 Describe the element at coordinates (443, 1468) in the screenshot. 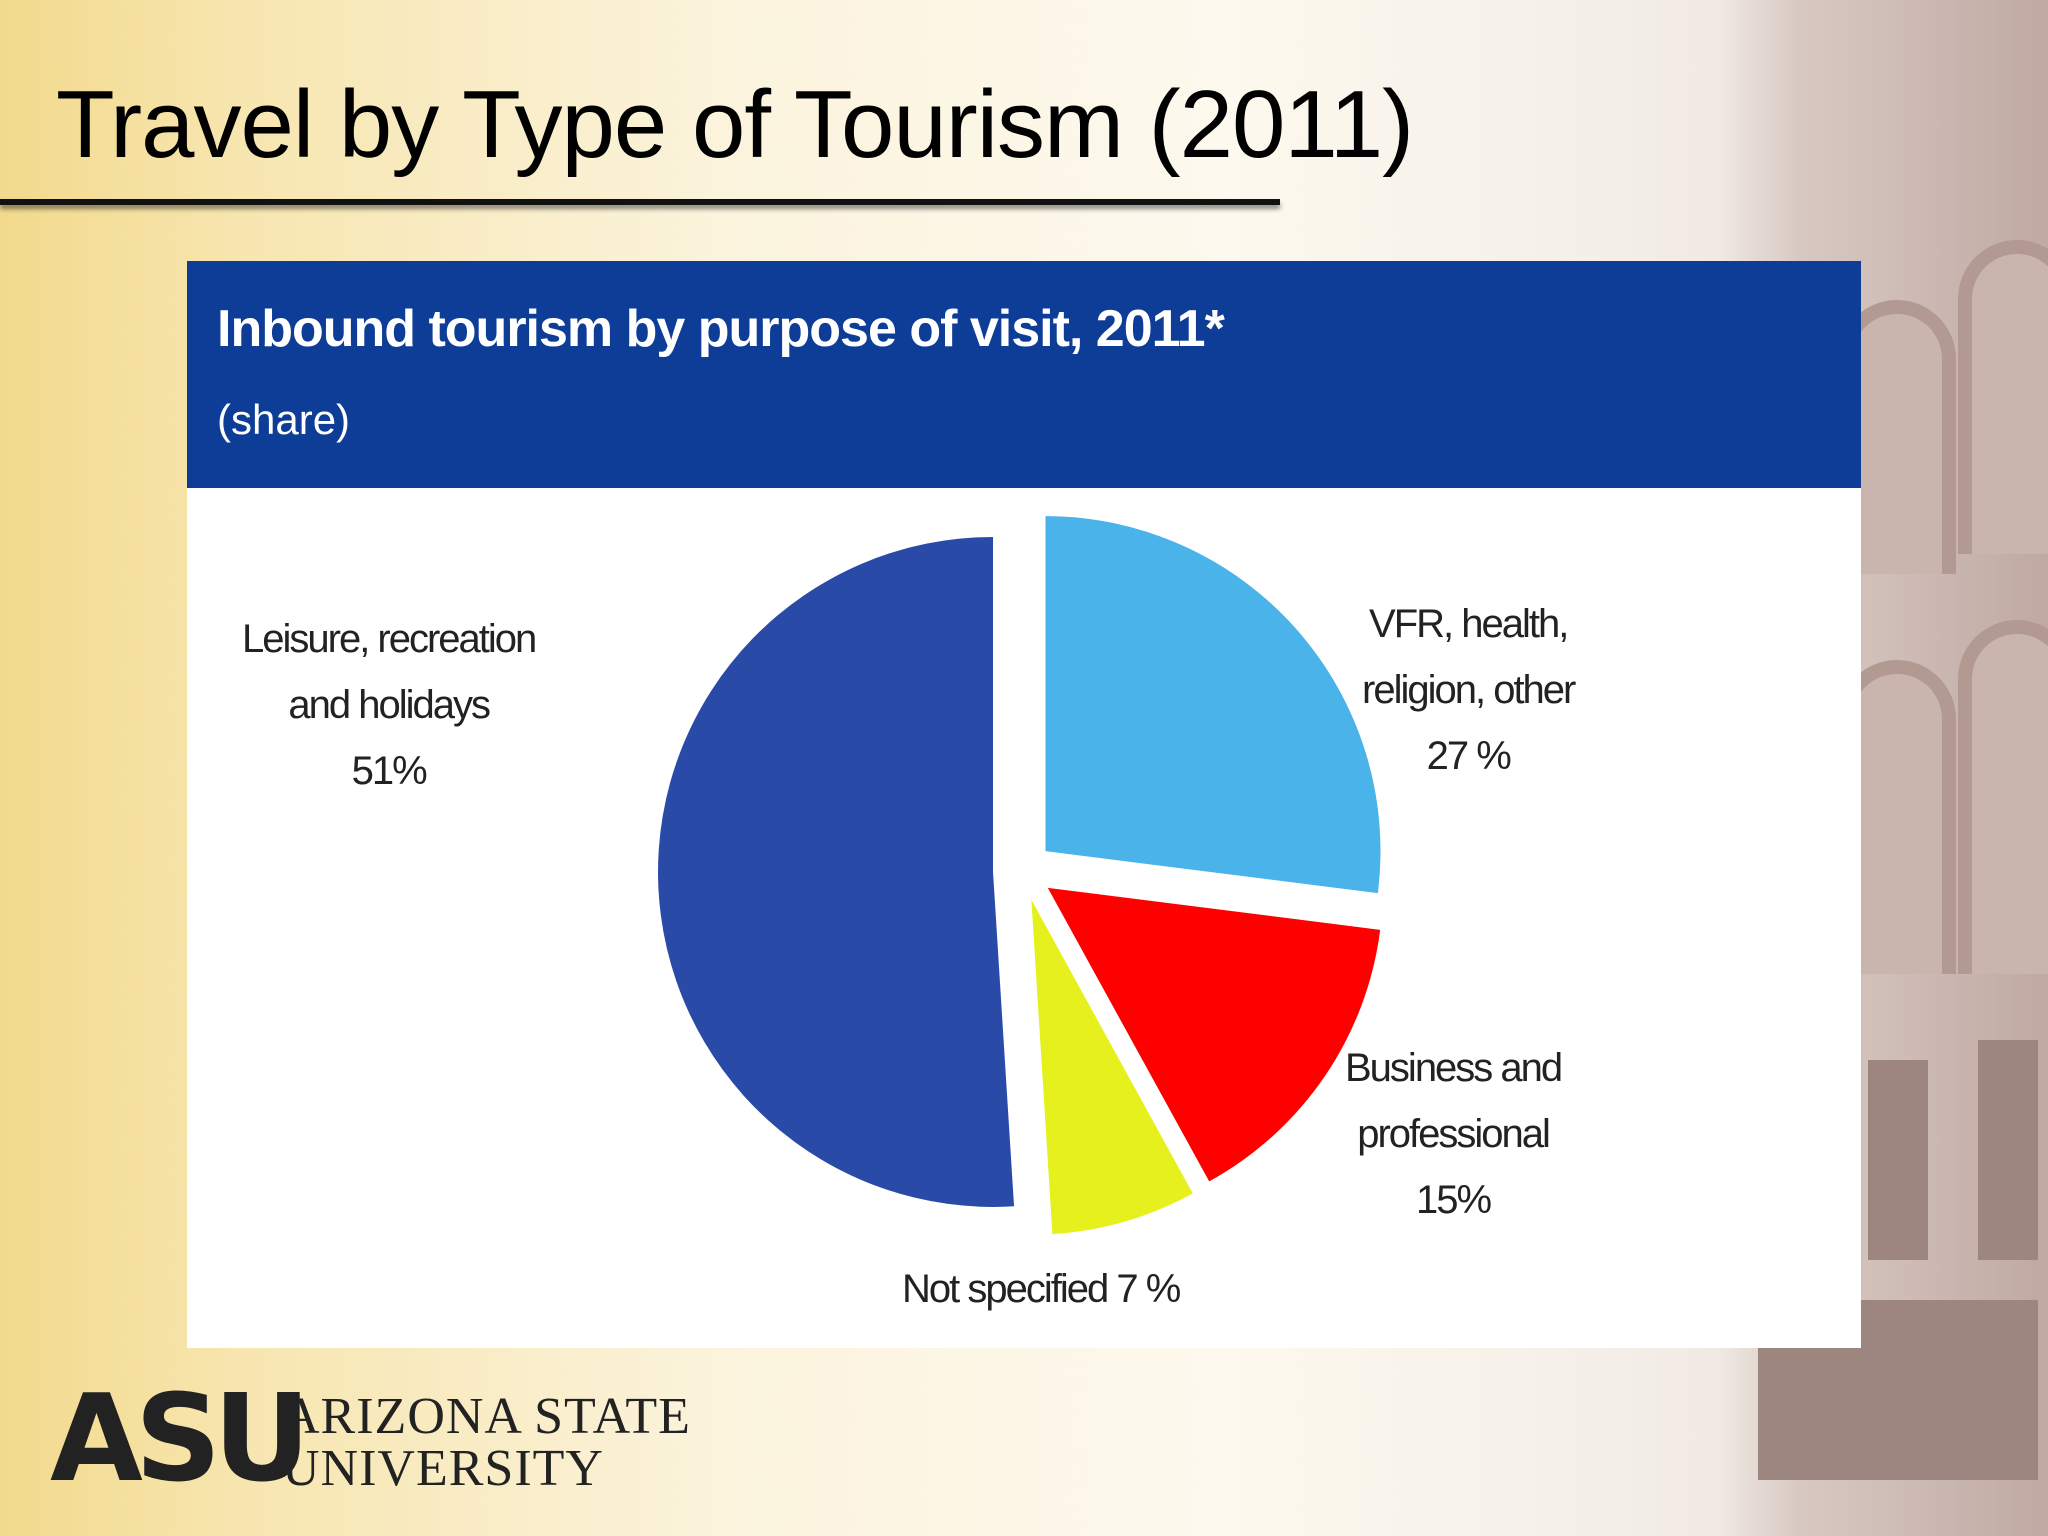

I see `asu-logo-name-line2: UNIVERSITY` at that location.